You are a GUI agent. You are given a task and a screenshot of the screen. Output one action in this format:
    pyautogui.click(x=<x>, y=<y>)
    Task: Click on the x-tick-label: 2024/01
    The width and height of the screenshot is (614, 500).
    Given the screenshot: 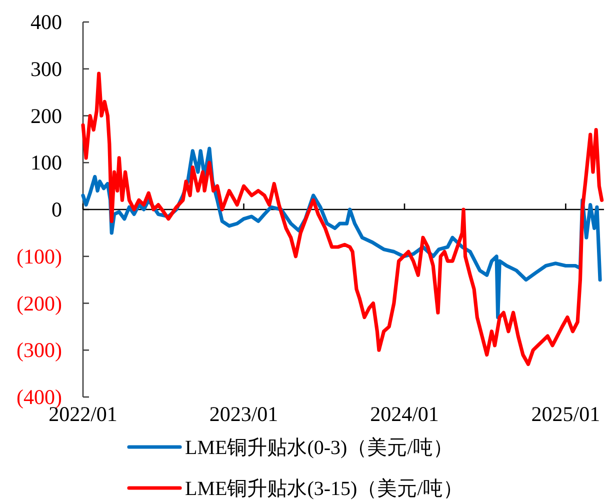 What is the action you would take?
    pyautogui.click(x=404, y=414)
    